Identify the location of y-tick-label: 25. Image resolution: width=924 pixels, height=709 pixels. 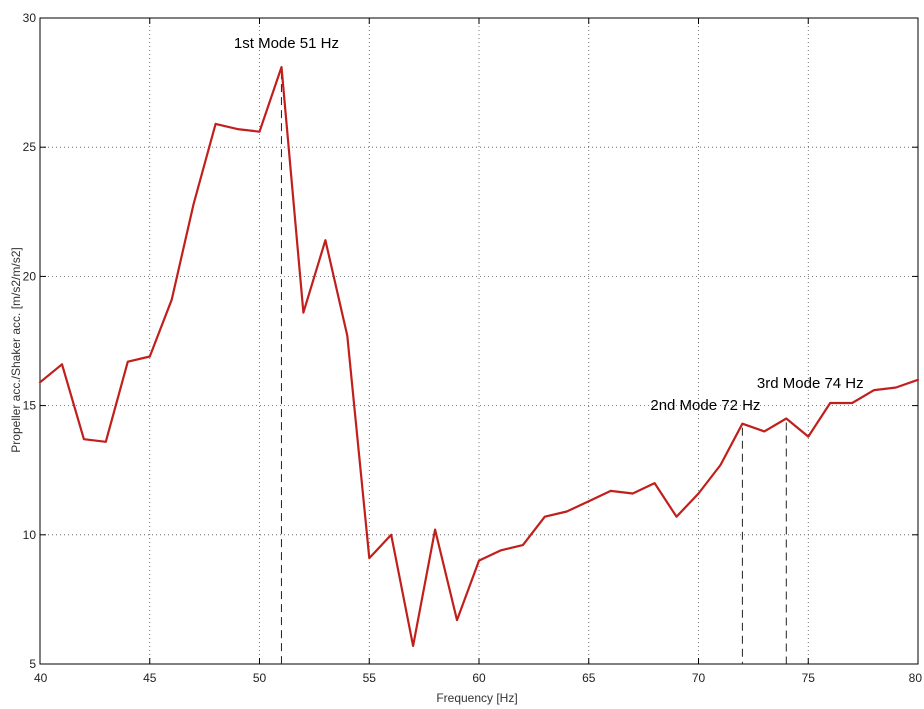
(30, 147).